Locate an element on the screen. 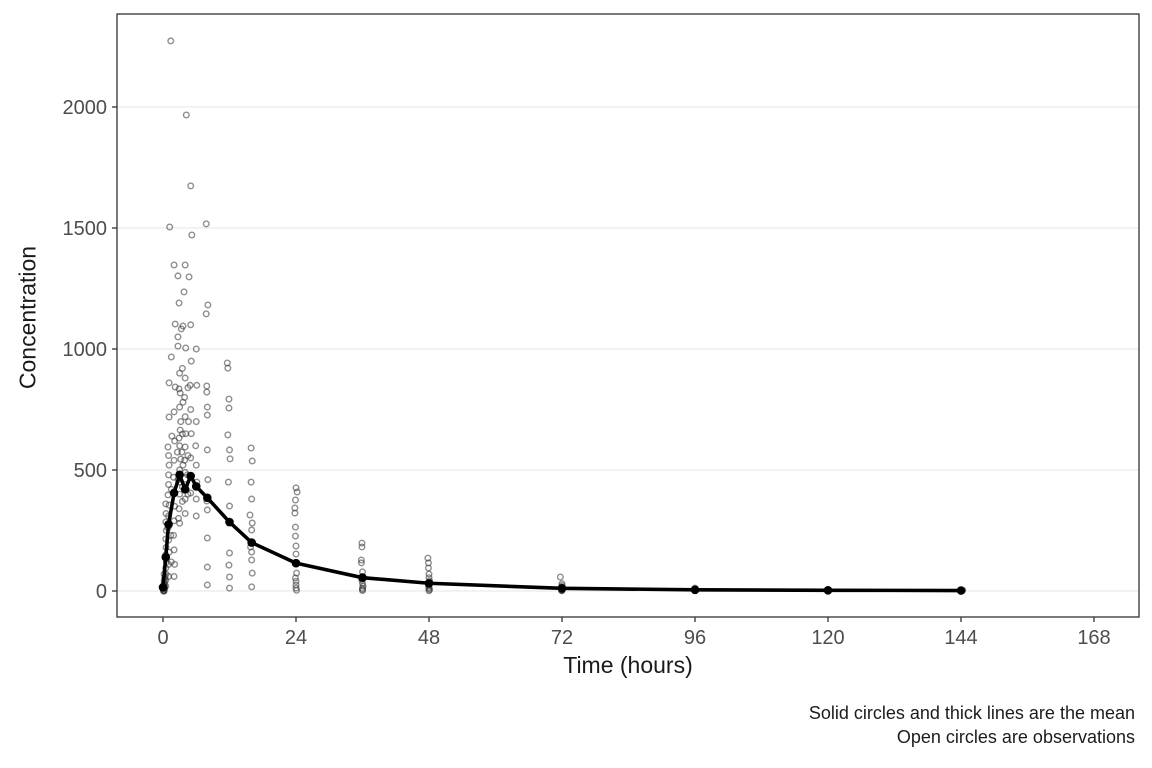 The image size is (1152, 768). x-tick-label: 0 is located at coordinates (162, 638).